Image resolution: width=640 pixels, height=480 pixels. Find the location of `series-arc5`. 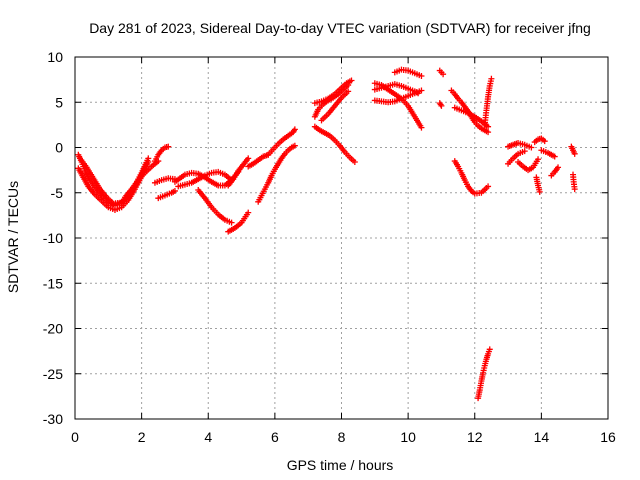

series-arc5 is located at coordinates (161, 154).